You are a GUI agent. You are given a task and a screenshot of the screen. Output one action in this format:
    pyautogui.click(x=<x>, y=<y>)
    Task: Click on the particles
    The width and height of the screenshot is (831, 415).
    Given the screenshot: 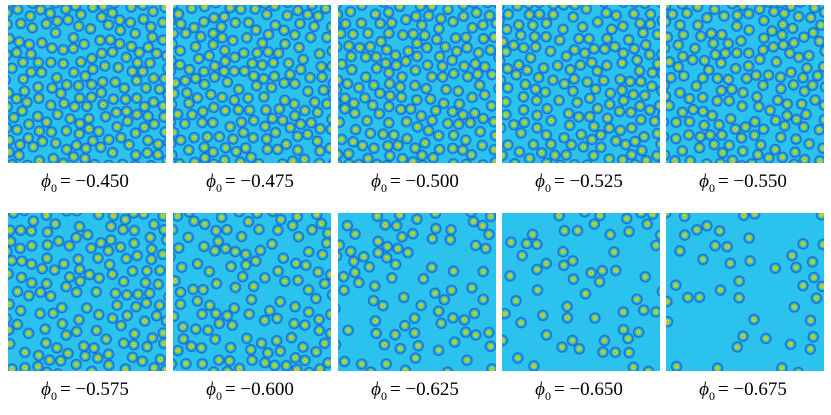 What is the action you would take?
    pyautogui.click(x=581, y=84)
    